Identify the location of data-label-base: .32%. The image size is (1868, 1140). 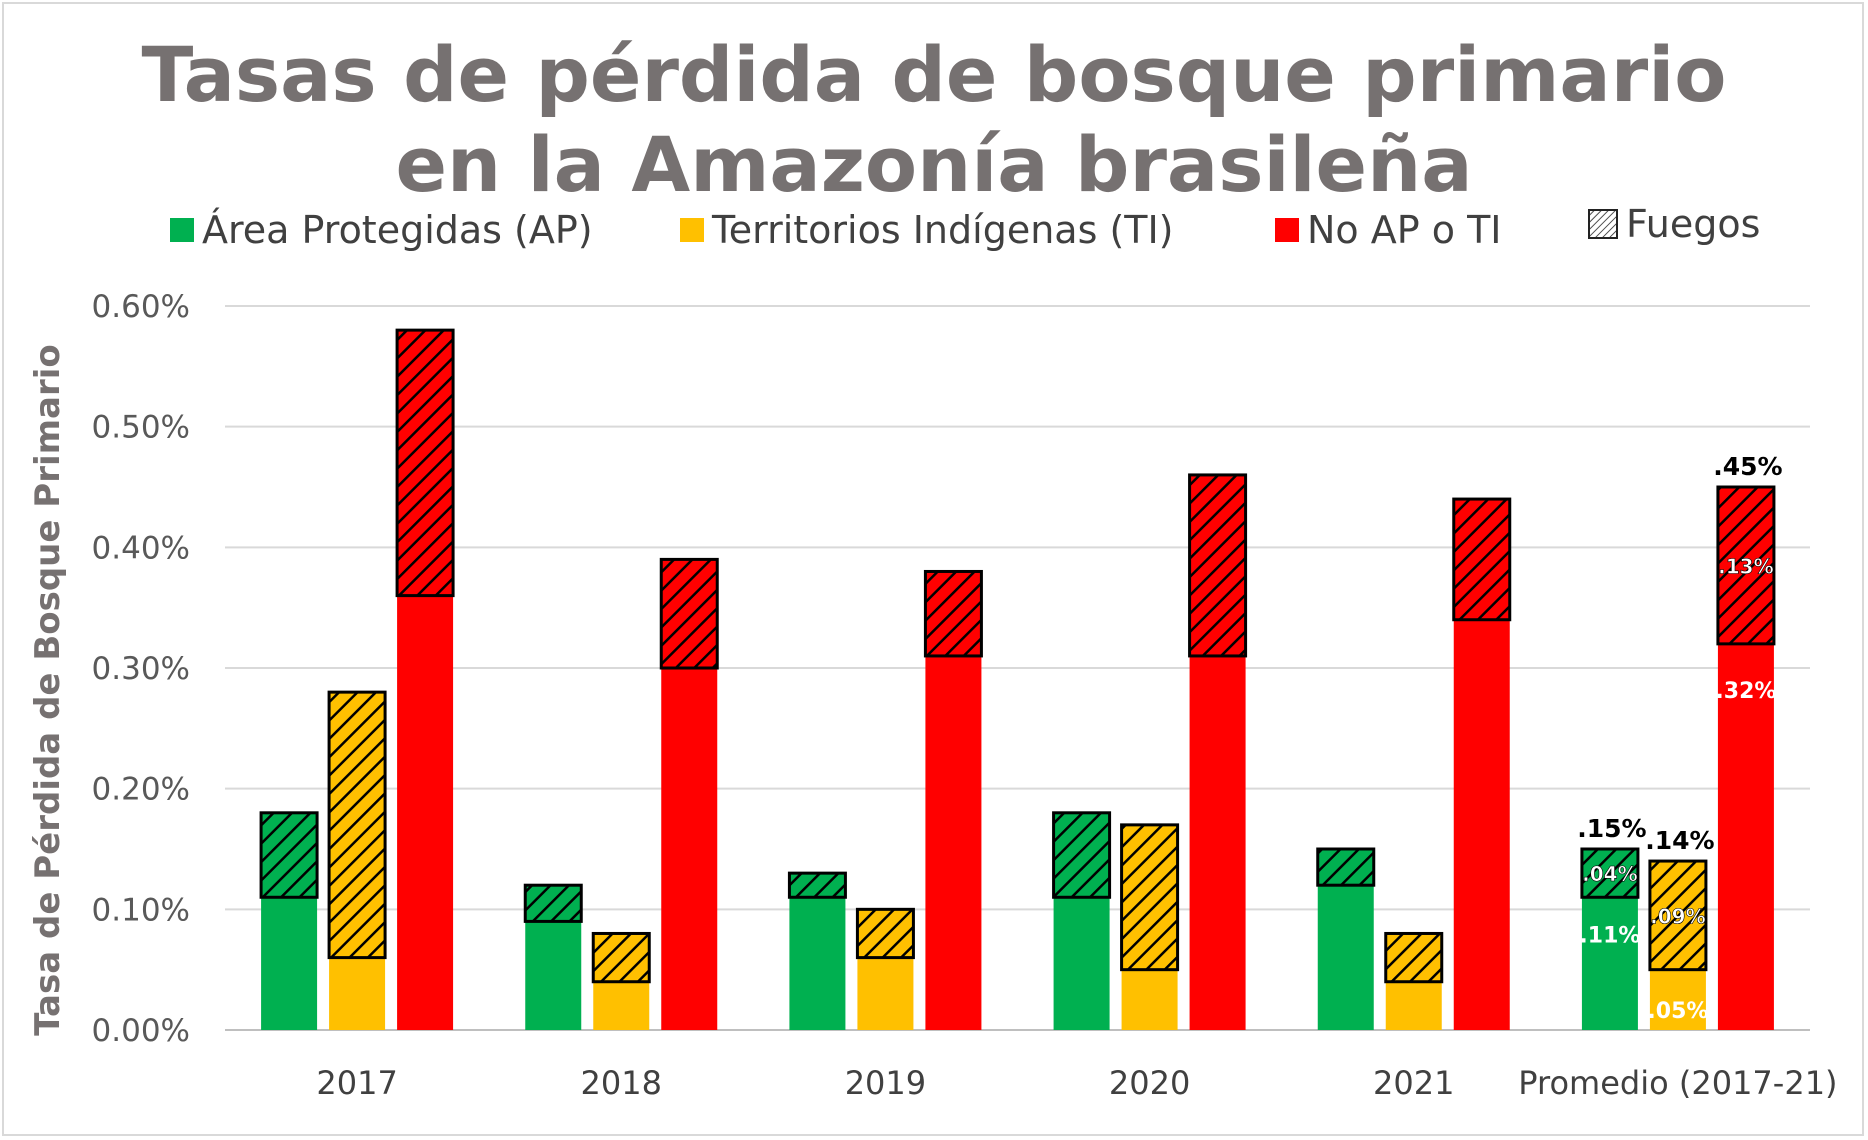
(1745, 691).